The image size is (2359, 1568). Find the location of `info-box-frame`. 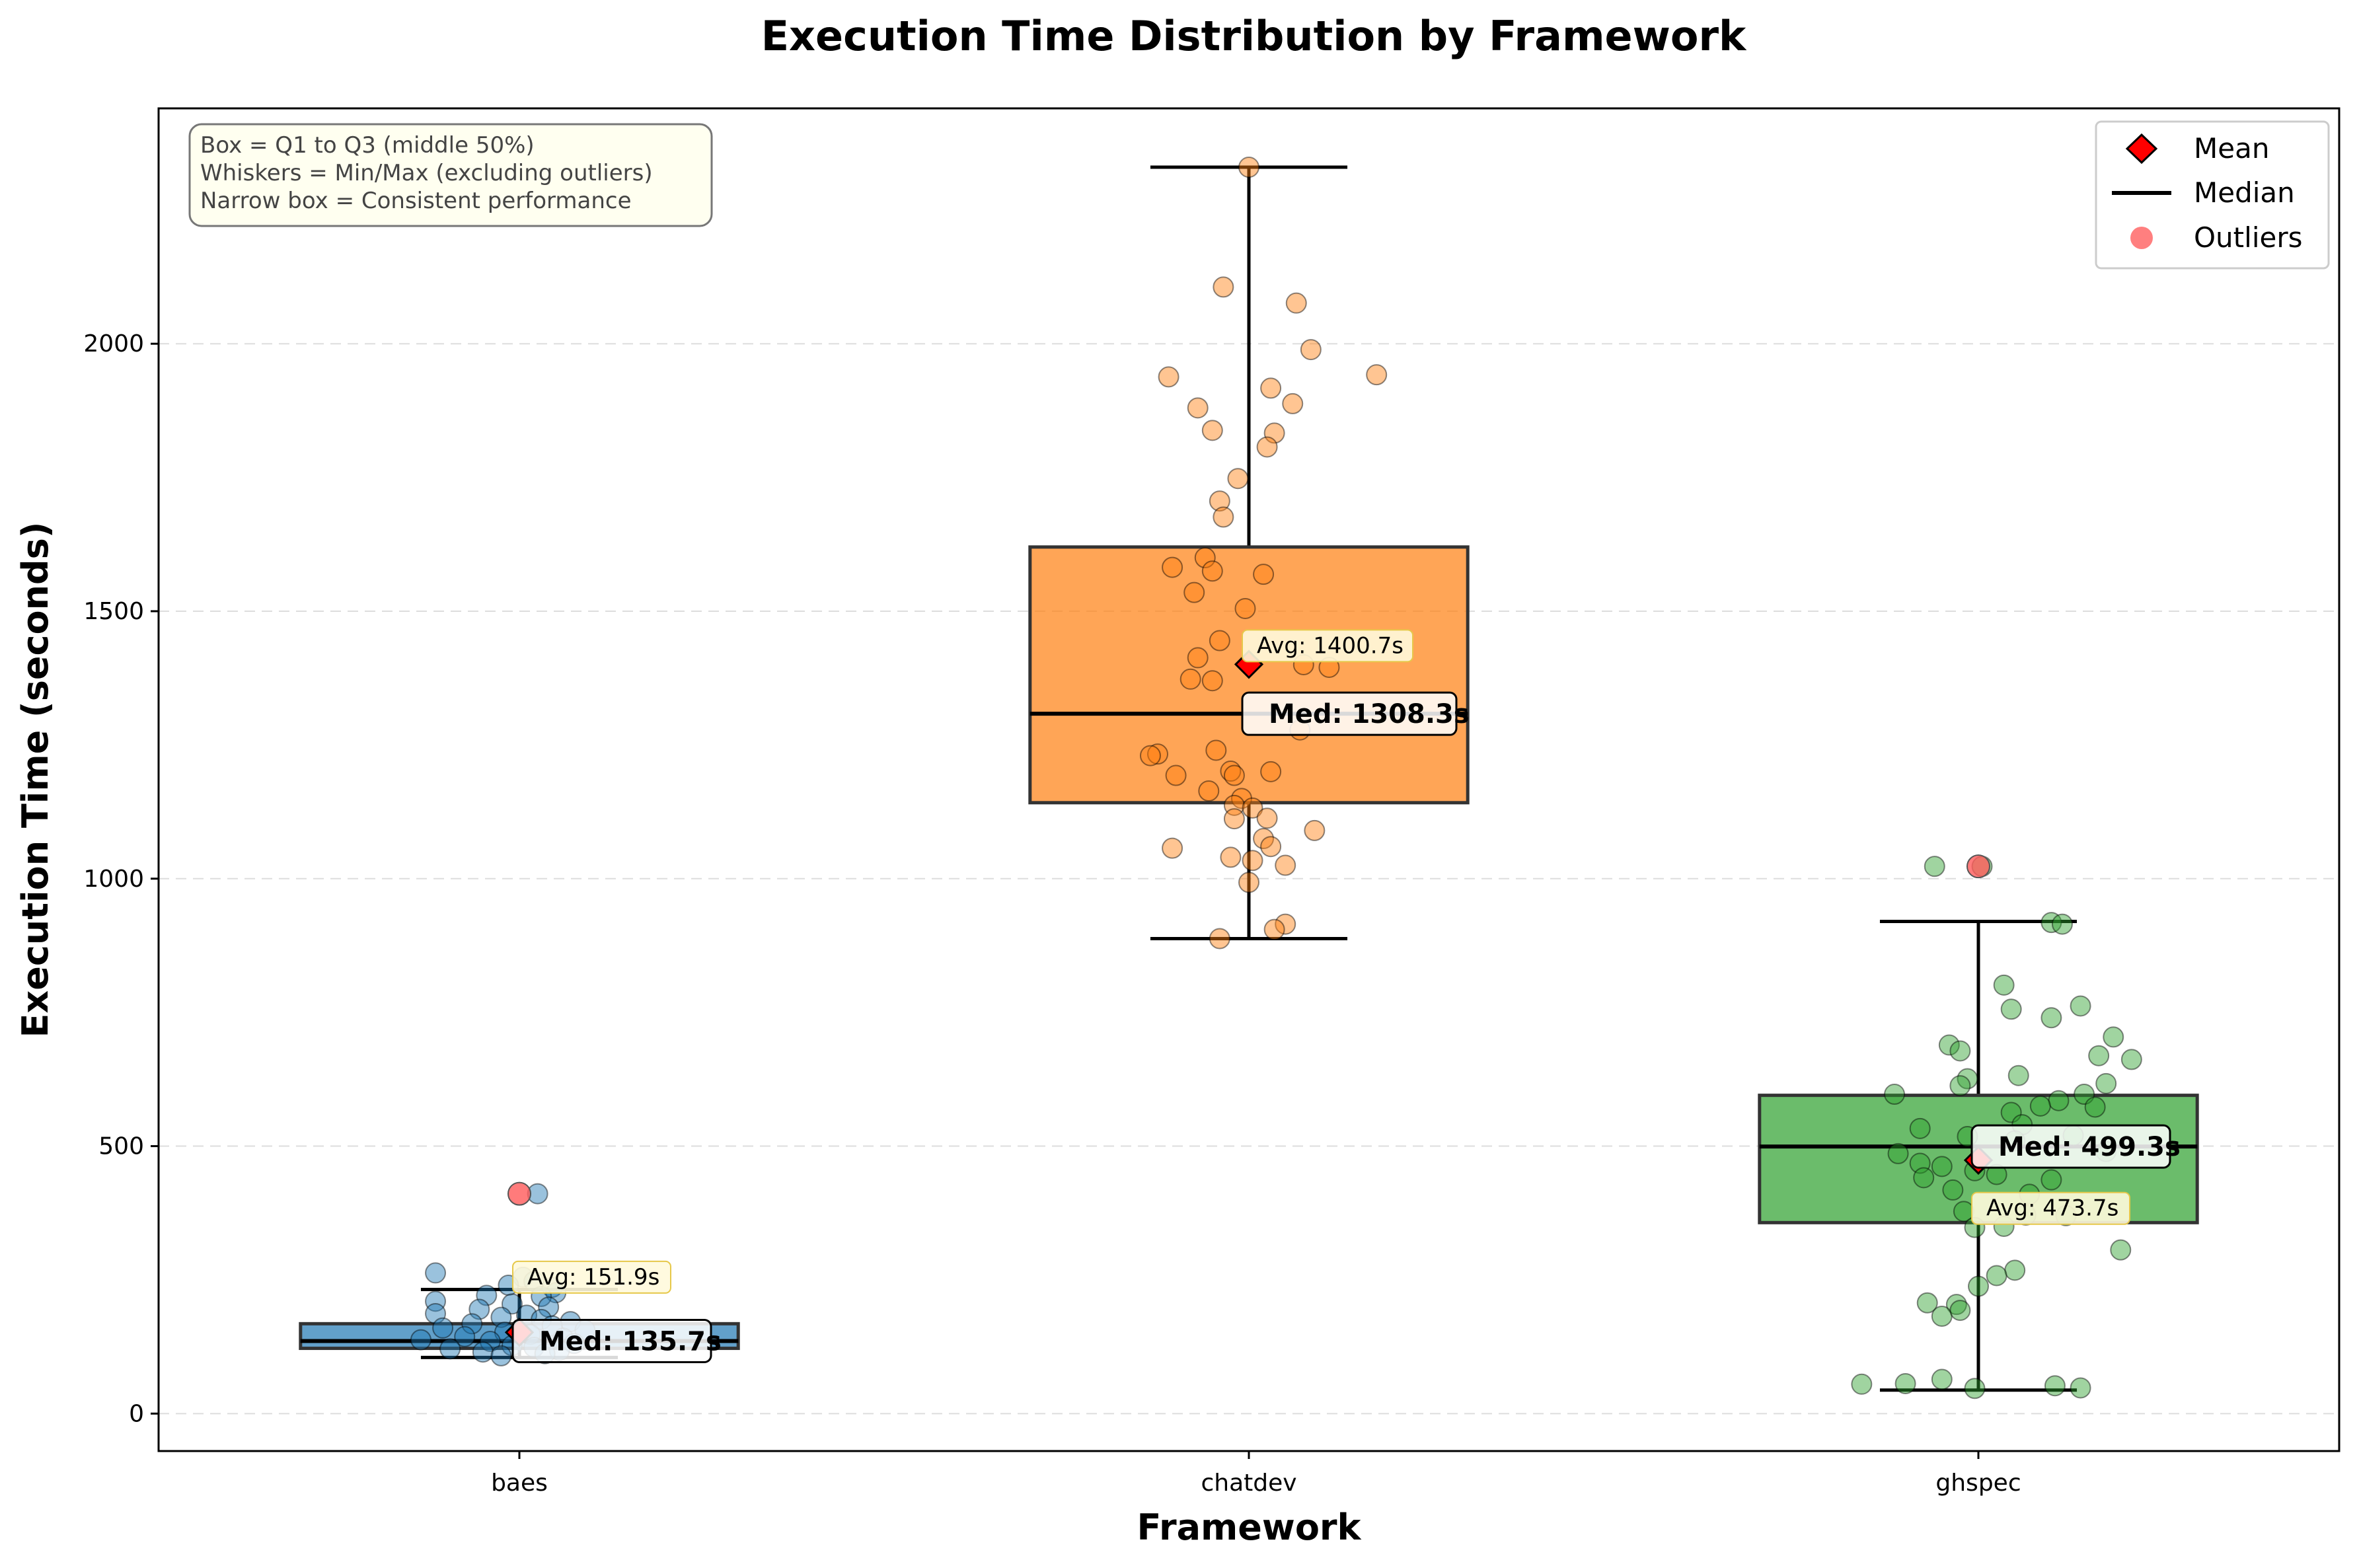

info-box-frame is located at coordinates (450, 175).